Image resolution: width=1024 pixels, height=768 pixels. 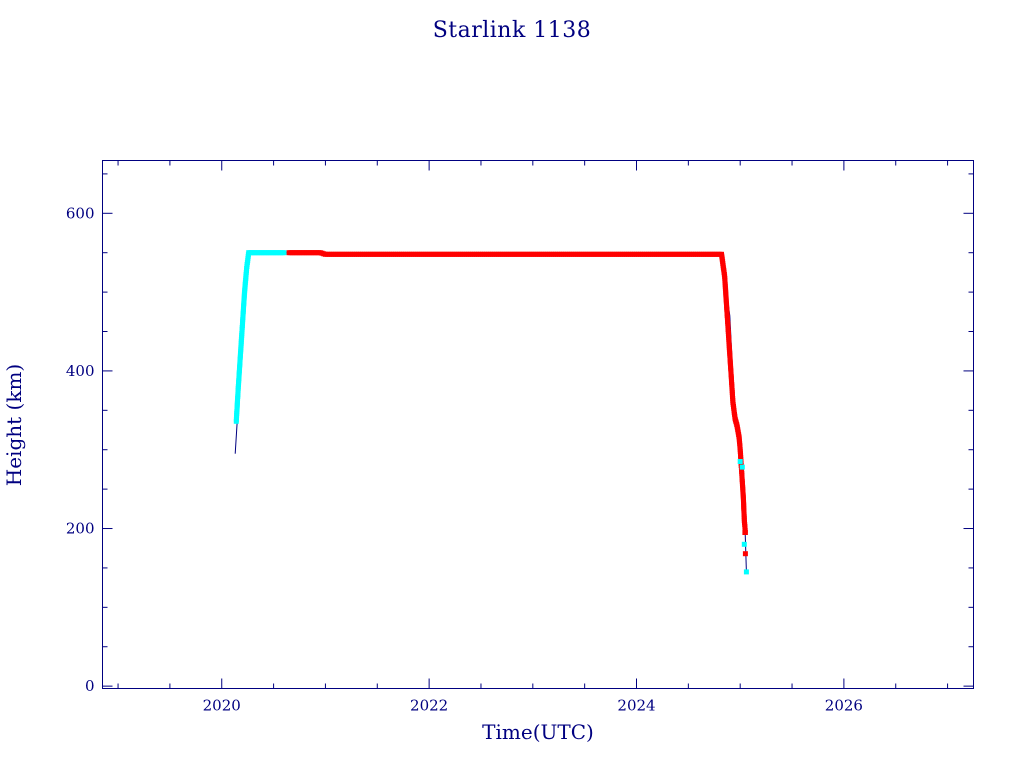 I want to click on y-tick-label: 0, so click(x=90, y=686).